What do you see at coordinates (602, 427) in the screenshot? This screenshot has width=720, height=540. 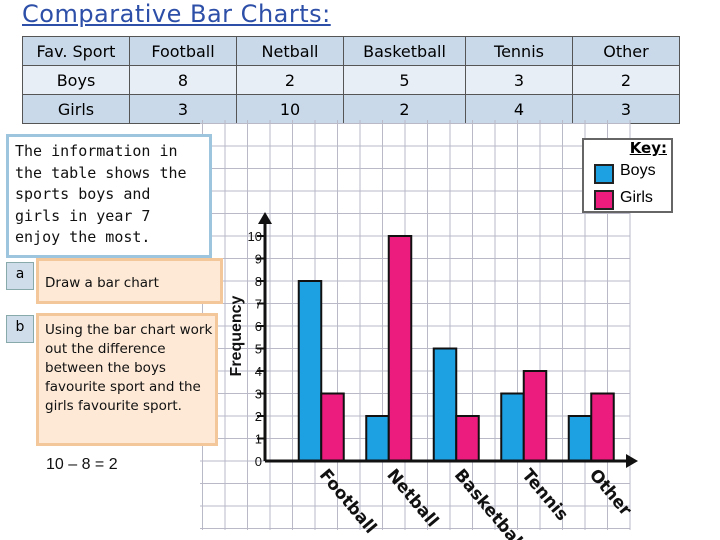 I see `bar-girls-other` at bounding box center [602, 427].